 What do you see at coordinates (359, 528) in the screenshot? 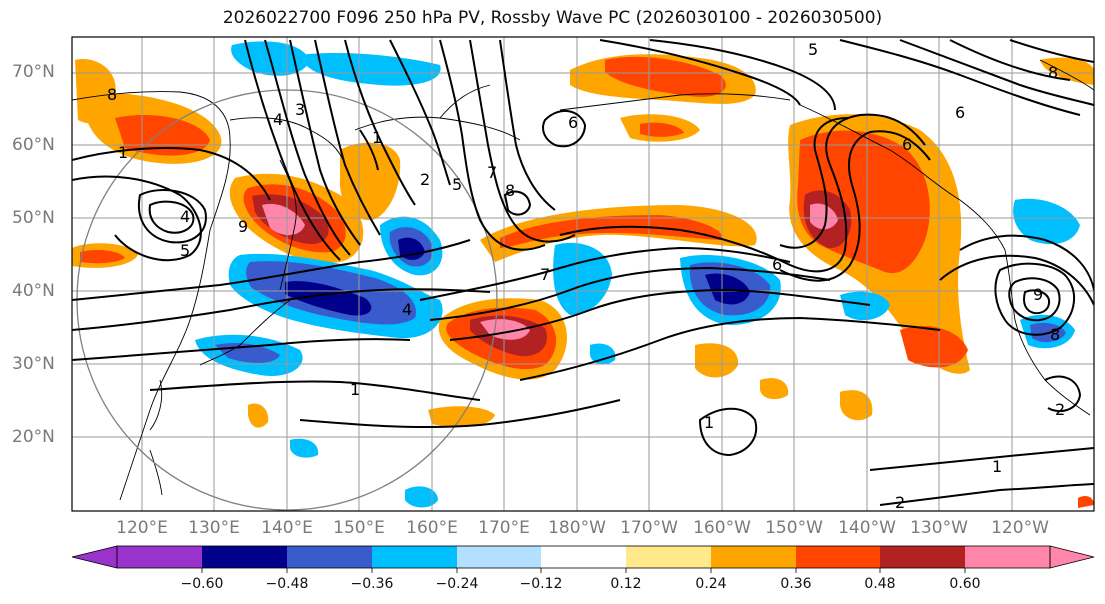
I see `lon-label: 150°E` at bounding box center [359, 528].